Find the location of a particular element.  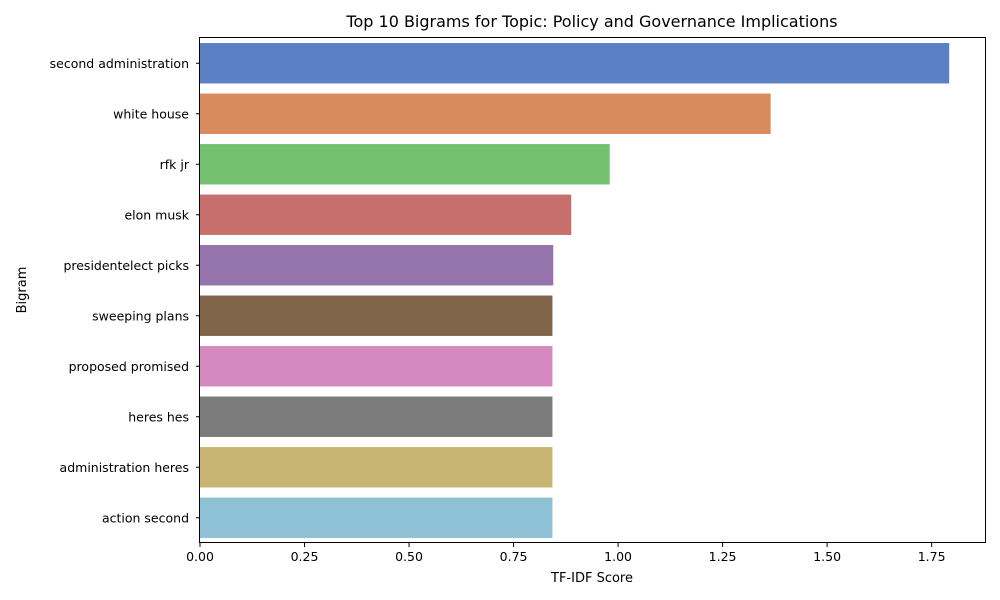

x-tick-label: 1.75 is located at coordinates (932, 556).